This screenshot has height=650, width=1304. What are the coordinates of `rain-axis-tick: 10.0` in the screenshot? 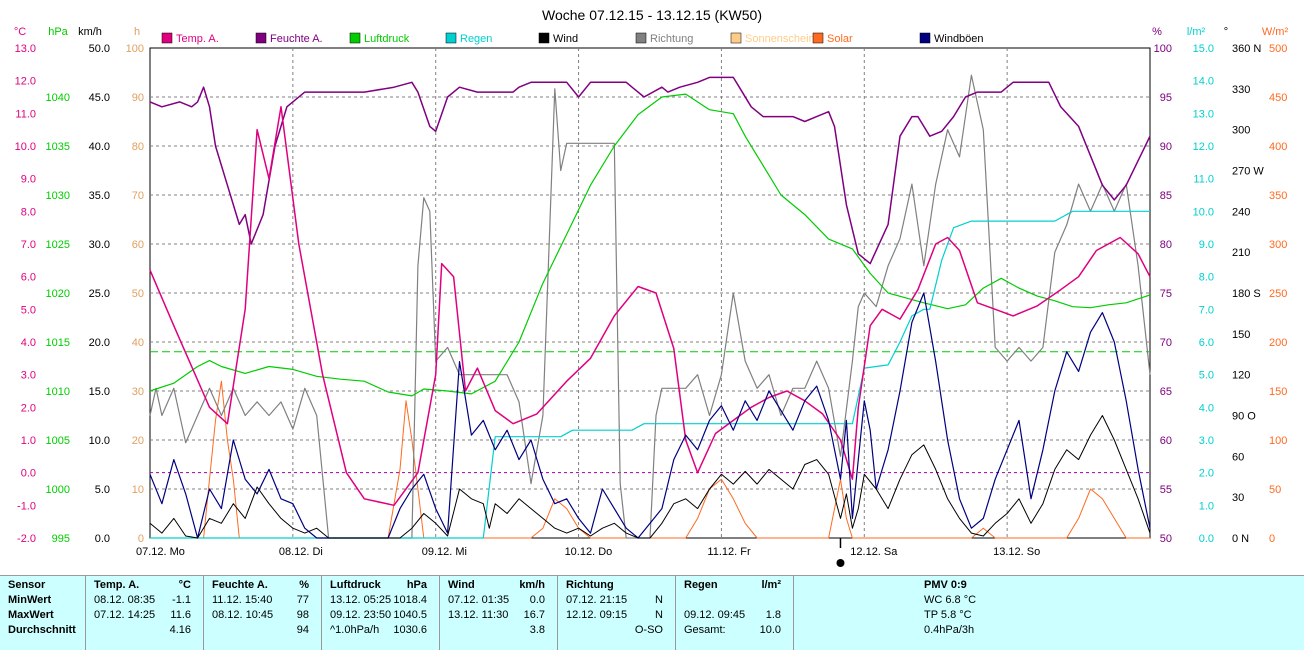 It's located at (1203, 212).